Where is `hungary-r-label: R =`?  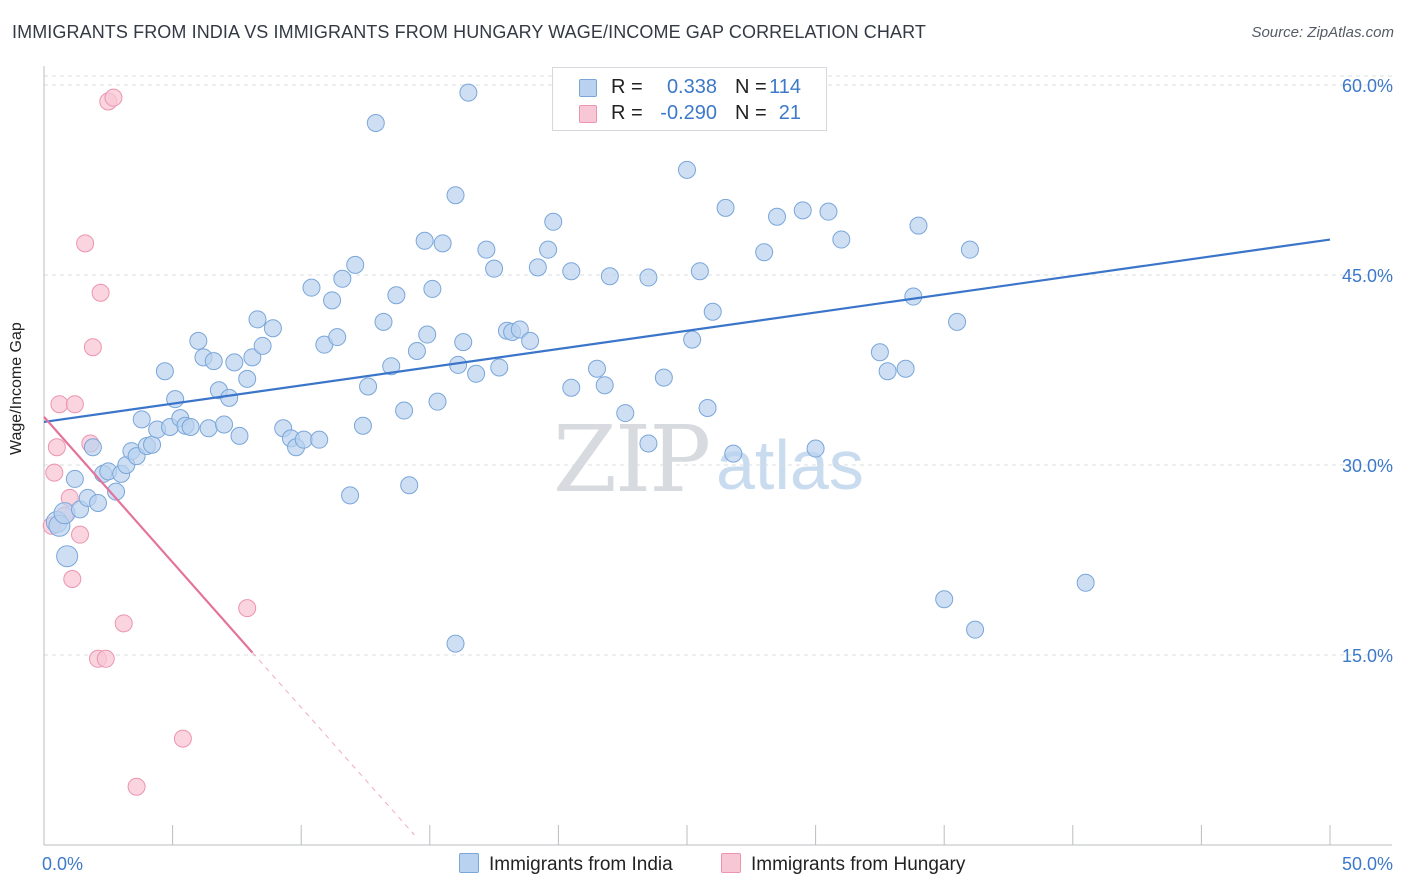
hungary-r-label: R = is located at coordinates (627, 113).